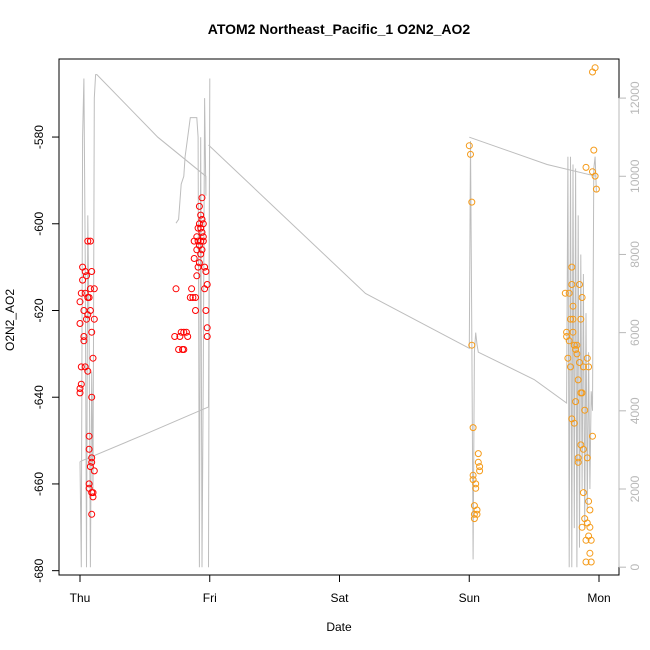 This screenshot has width=650, height=650. Describe the element at coordinates (39, 570) in the screenshot. I see `y-tick-label: -680` at that location.